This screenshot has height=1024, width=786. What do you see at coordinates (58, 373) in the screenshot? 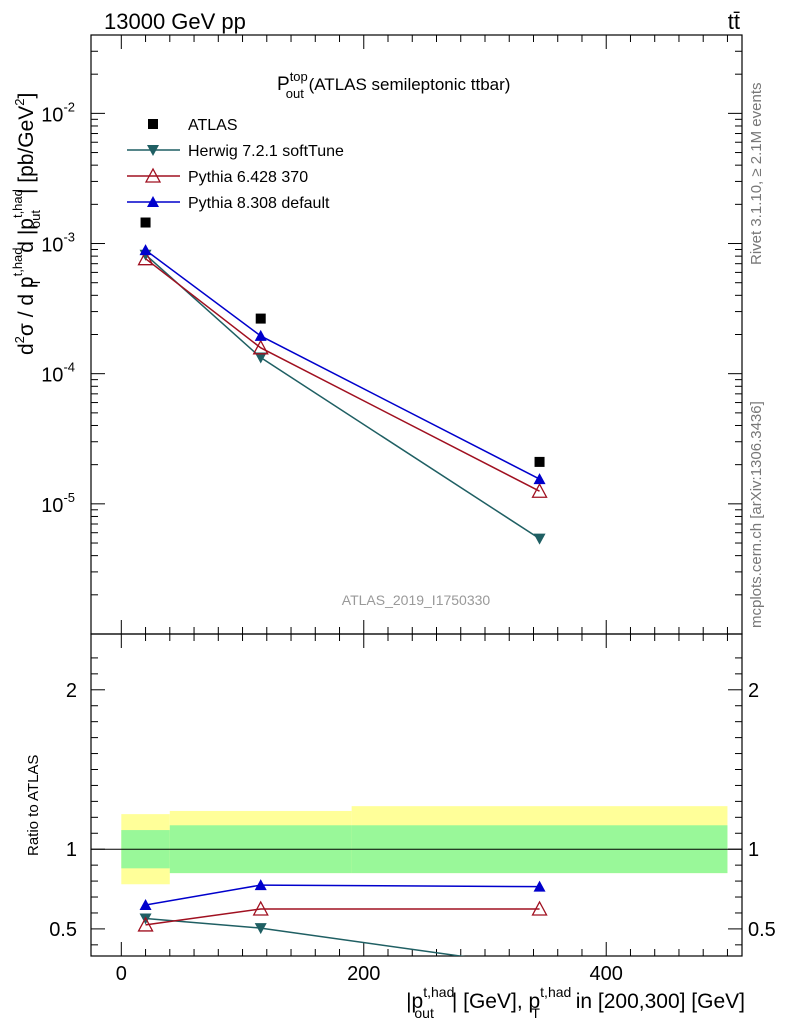
I see `upper-ytick-label: 10⁻⁴` at bounding box center [58, 373].